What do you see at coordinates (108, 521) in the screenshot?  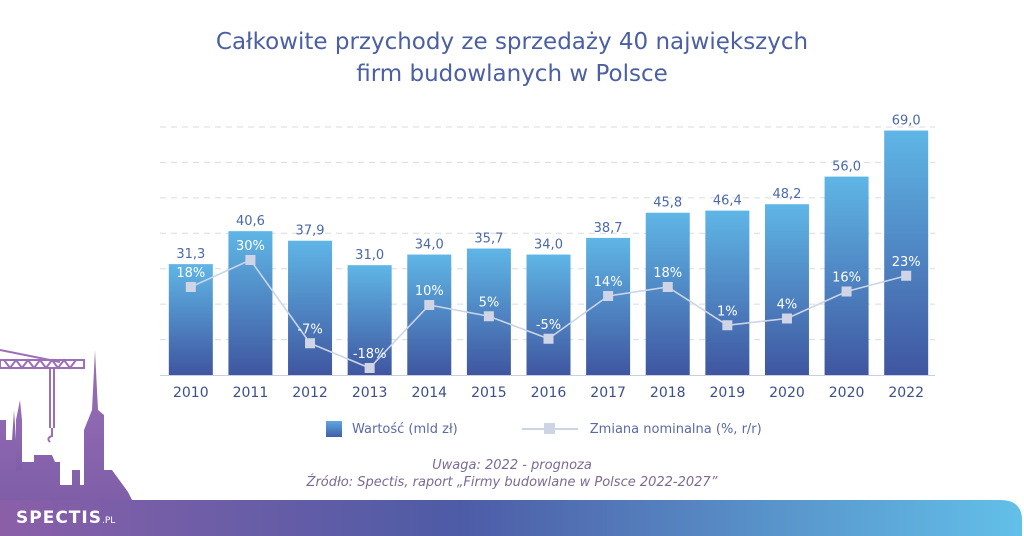 I see `brand-suffix: .PL` at bounding box center [108, 521].